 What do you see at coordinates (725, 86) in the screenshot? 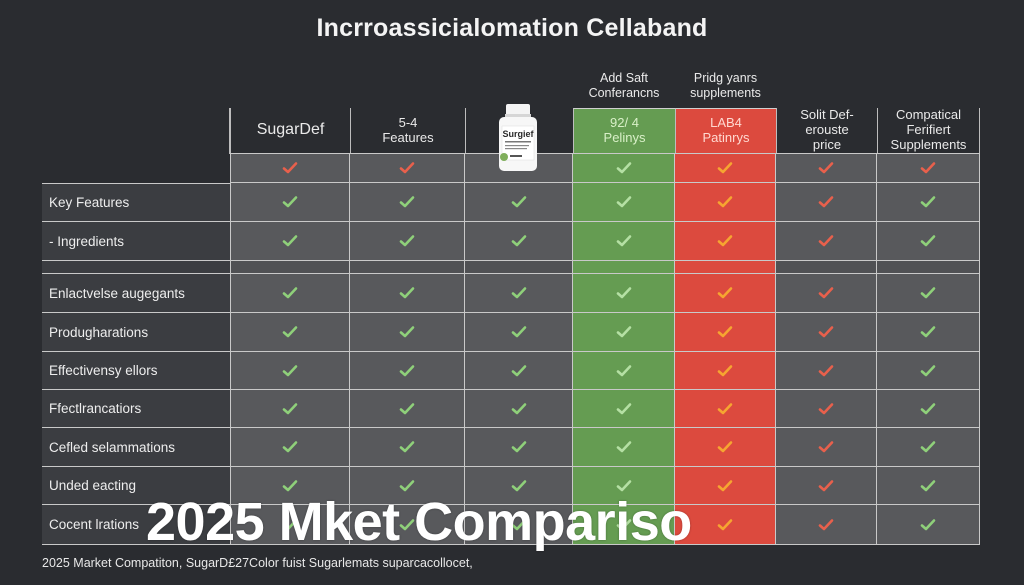
I see `column-top-label: Pridg yanrs supplements` at bounding box center [725, 86].